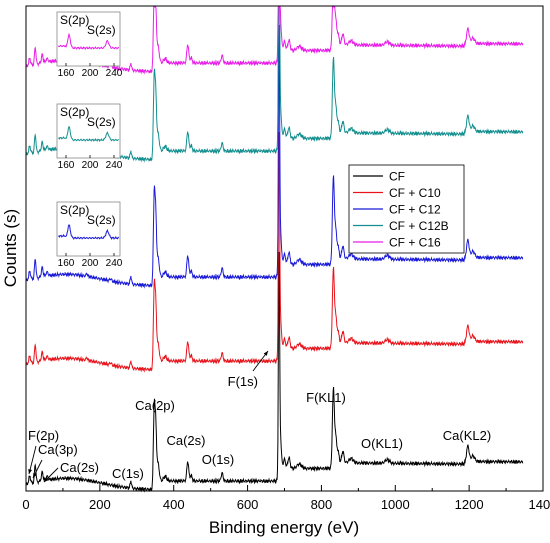 This screenshot has height=543, width=550. What do you see at coordinates (155, 405) in the screenshot?
I see `peak-label: Ca(2p)` at bounding box center [155, 405].